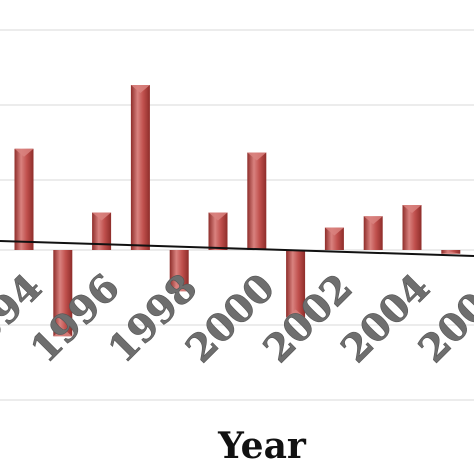 The width and height of the screenshot is (474, 474). Describe the element at coordinates (152, 318) in the screenshot. I see `x-tick-label: 1998` at that location.